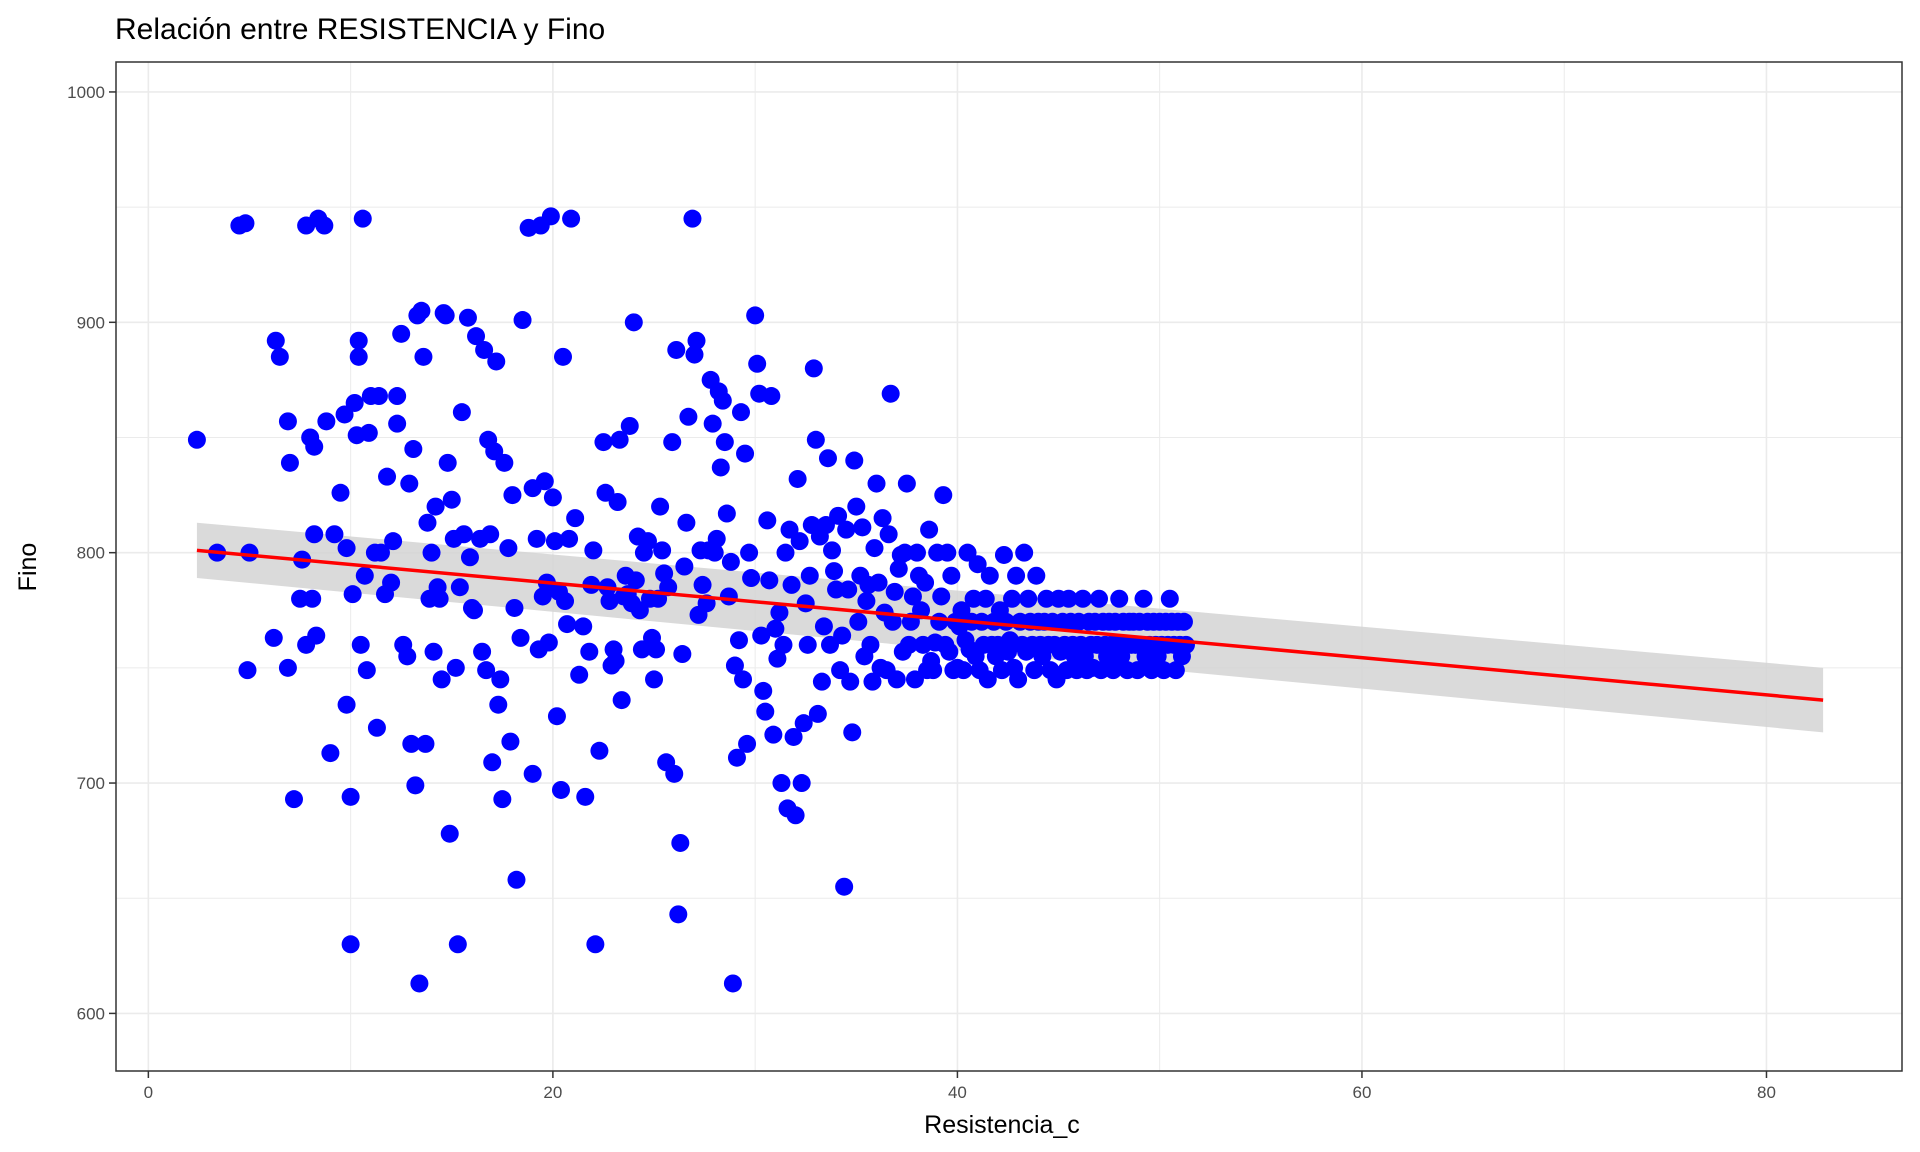 The height and width of the screenshot is (1152, 1920). Describe the element at coordinates (148, 1092) in the screenshot. I see `x-tick-label: 0` at that location.